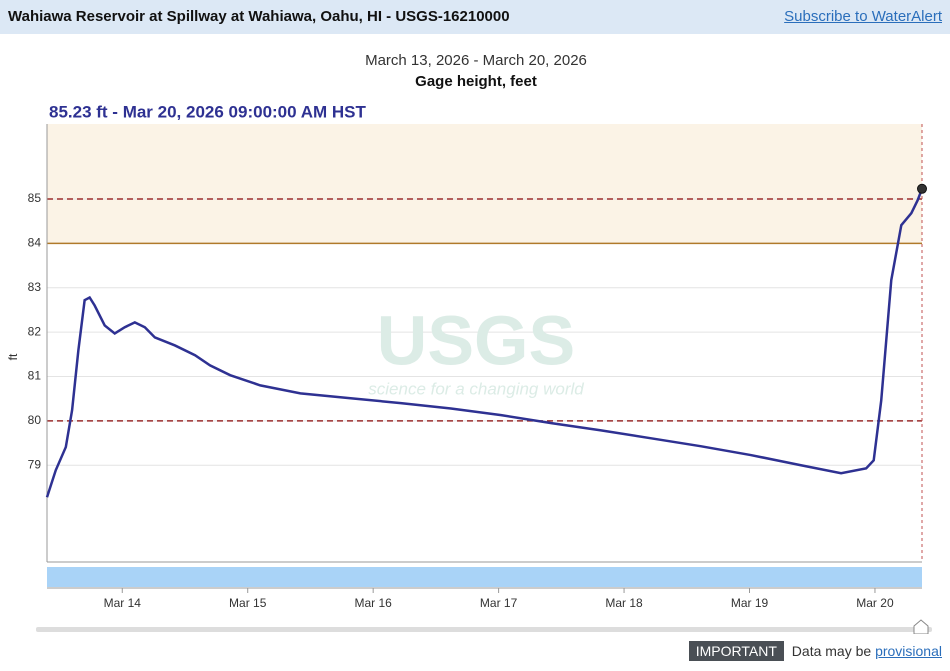 This screenshot has width=950, height=671. Describe the element at coordinates (736, 651) in the screenshot. I see `important-badge: IMPORTANT` at that location.